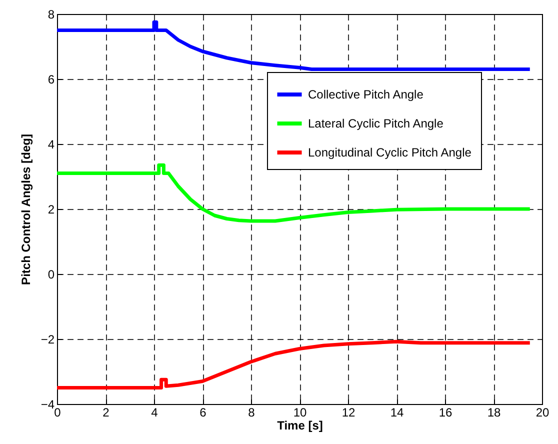  What do you see at coordinates (543, 413) in the screenshot?
I see `x-tick-label: 20` at bounding box center [543, 413].